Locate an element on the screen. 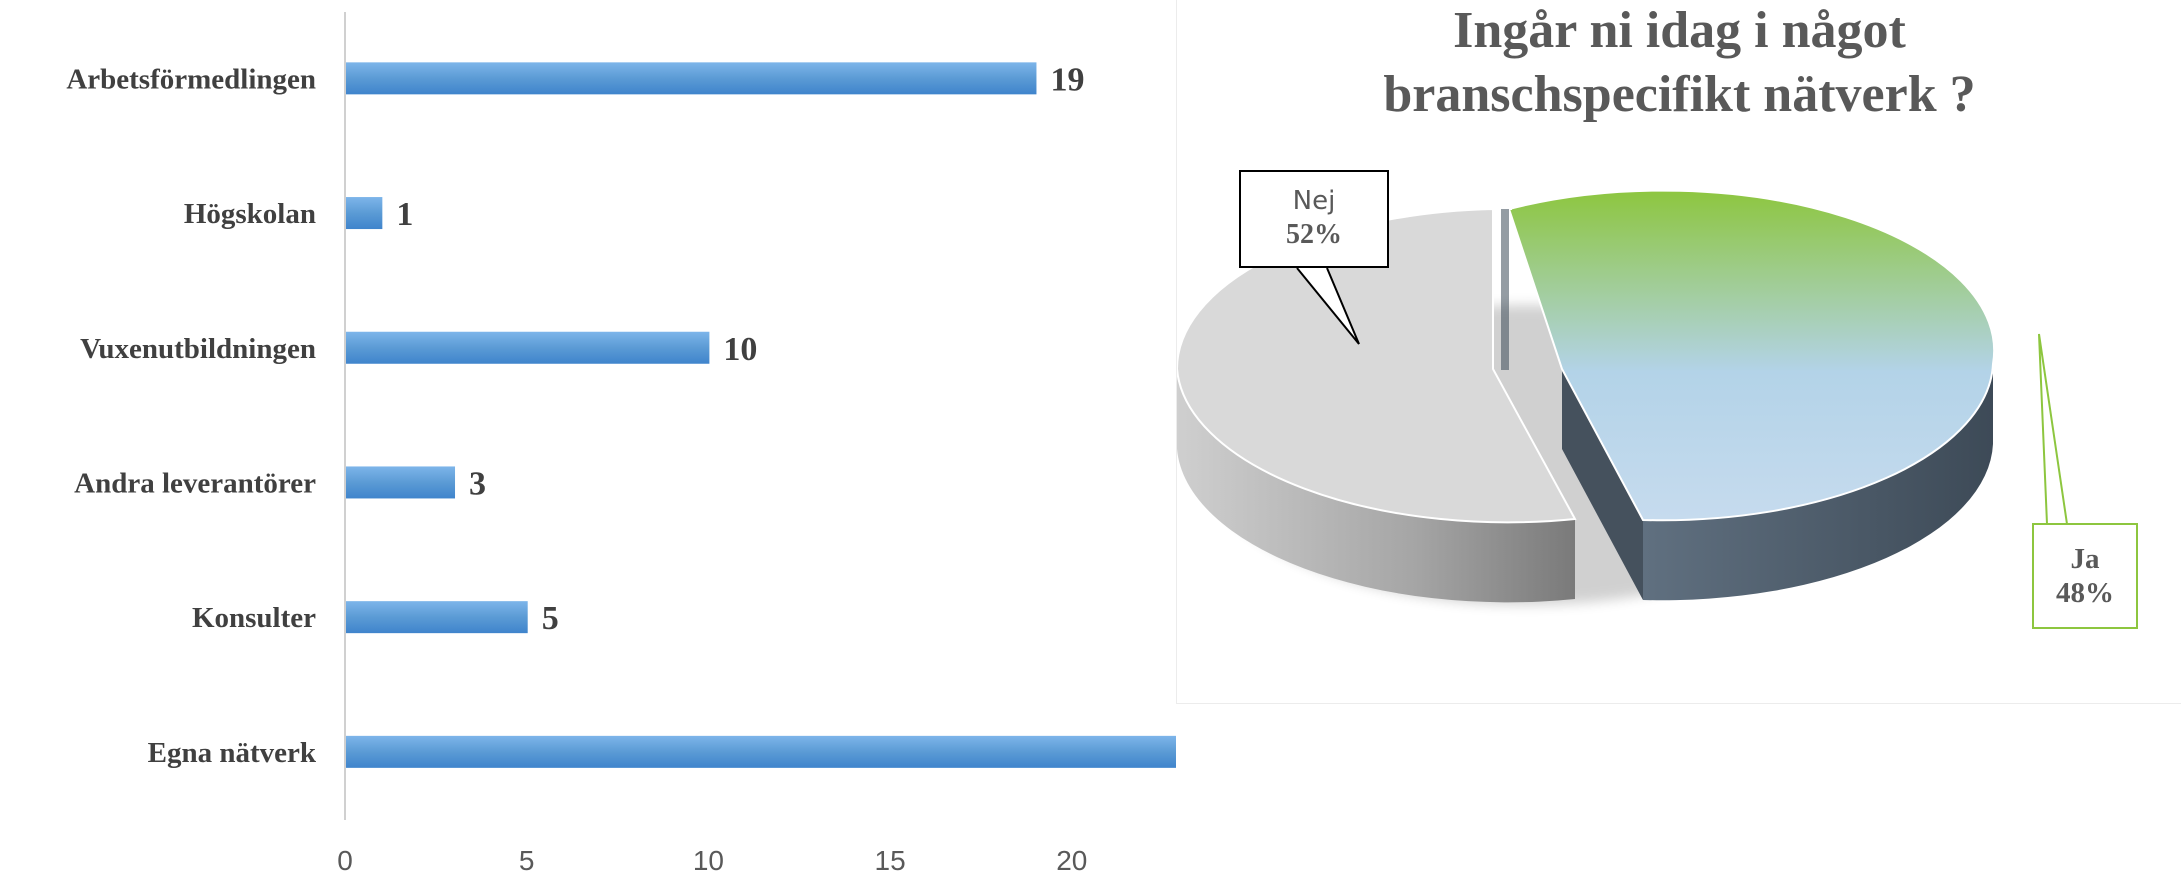 The image size is (2181, 875). pie-slice-ja is located at coordinates (1748, 395).